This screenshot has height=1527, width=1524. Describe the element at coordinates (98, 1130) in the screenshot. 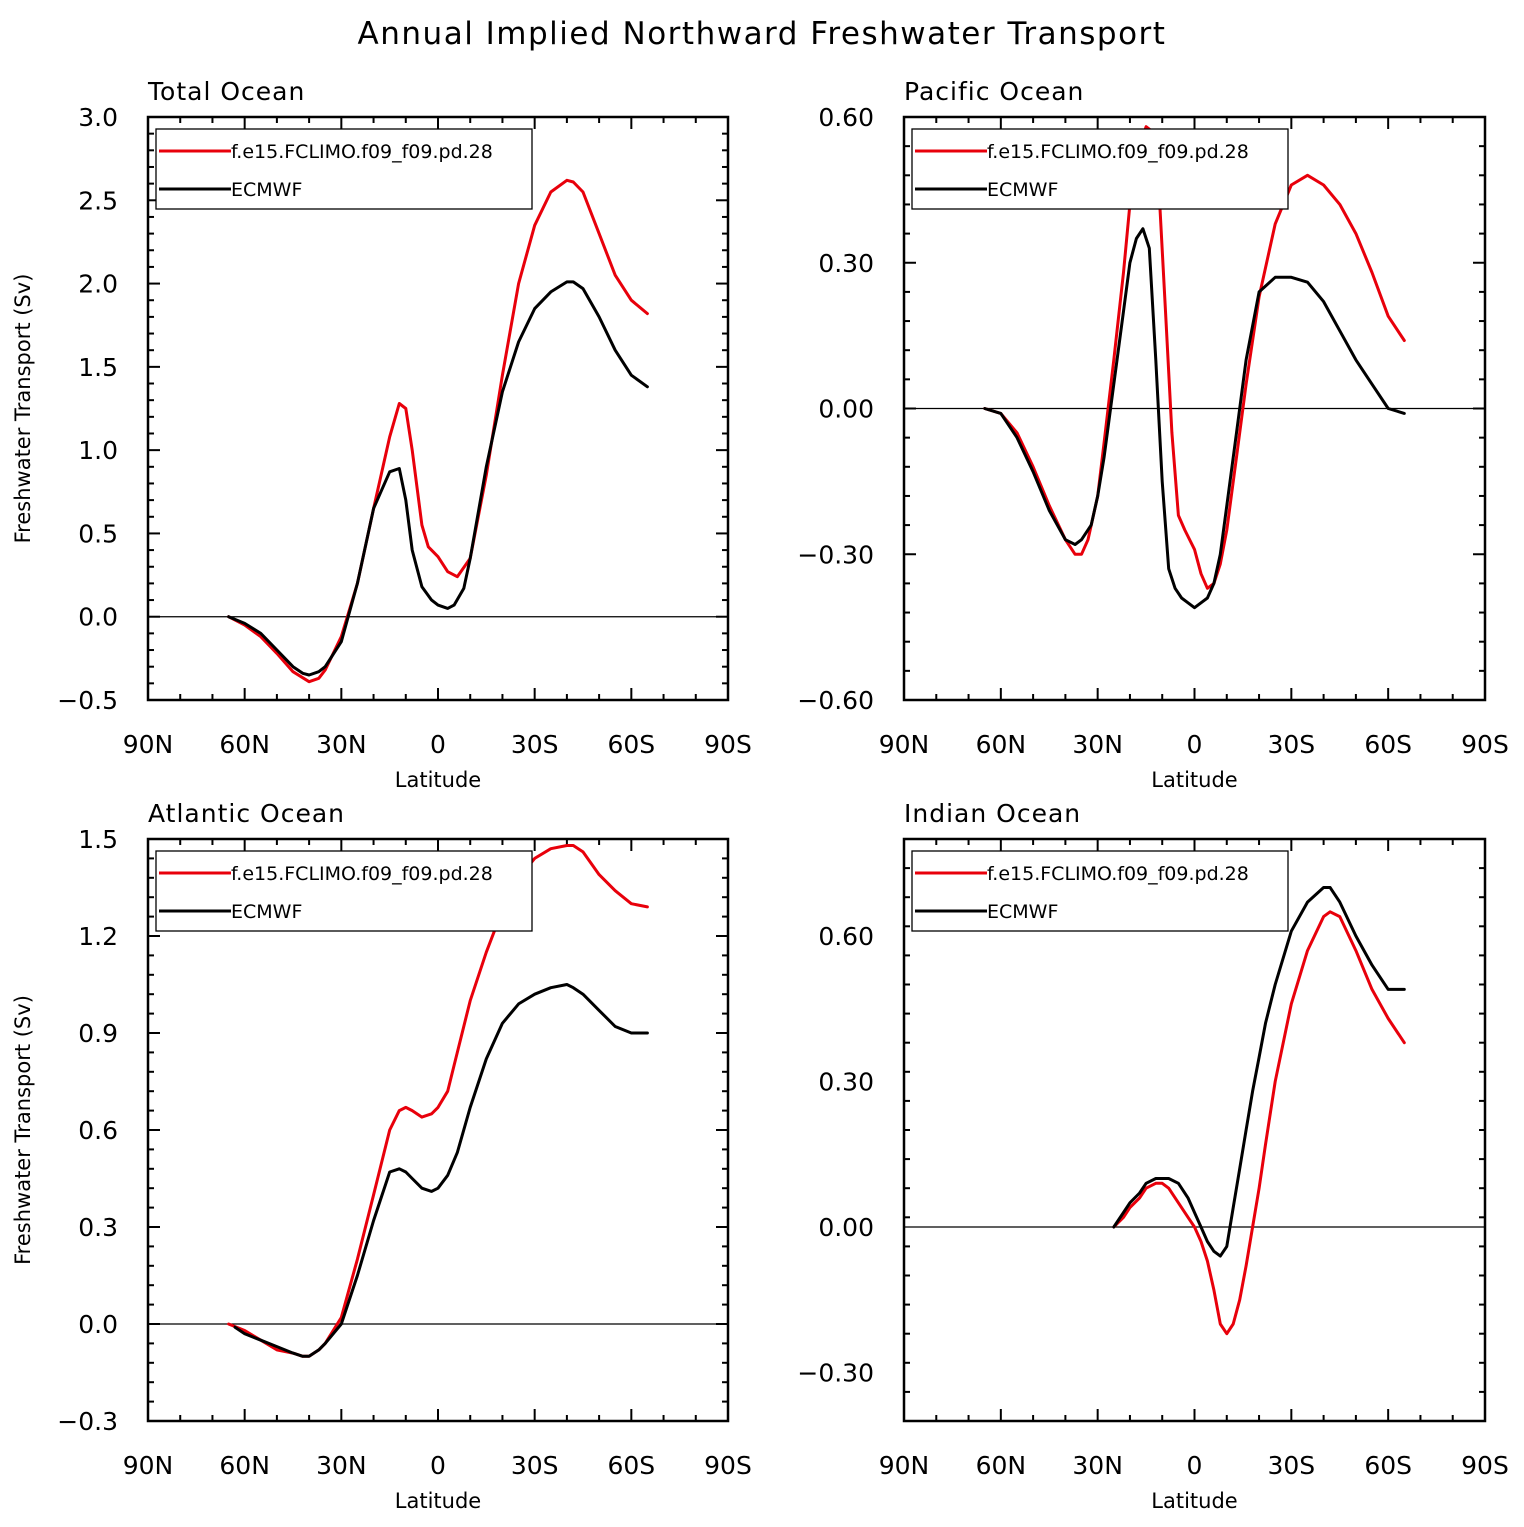

I see `y-tick-label: 0.6` at that location.